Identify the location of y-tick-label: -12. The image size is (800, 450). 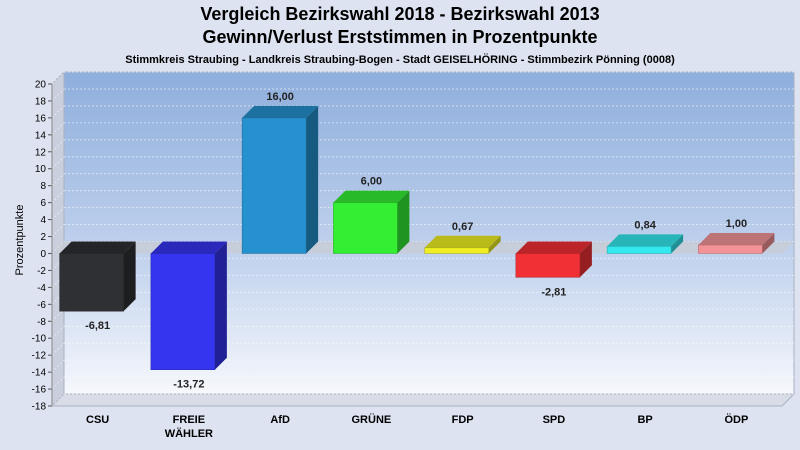
(39, 356).